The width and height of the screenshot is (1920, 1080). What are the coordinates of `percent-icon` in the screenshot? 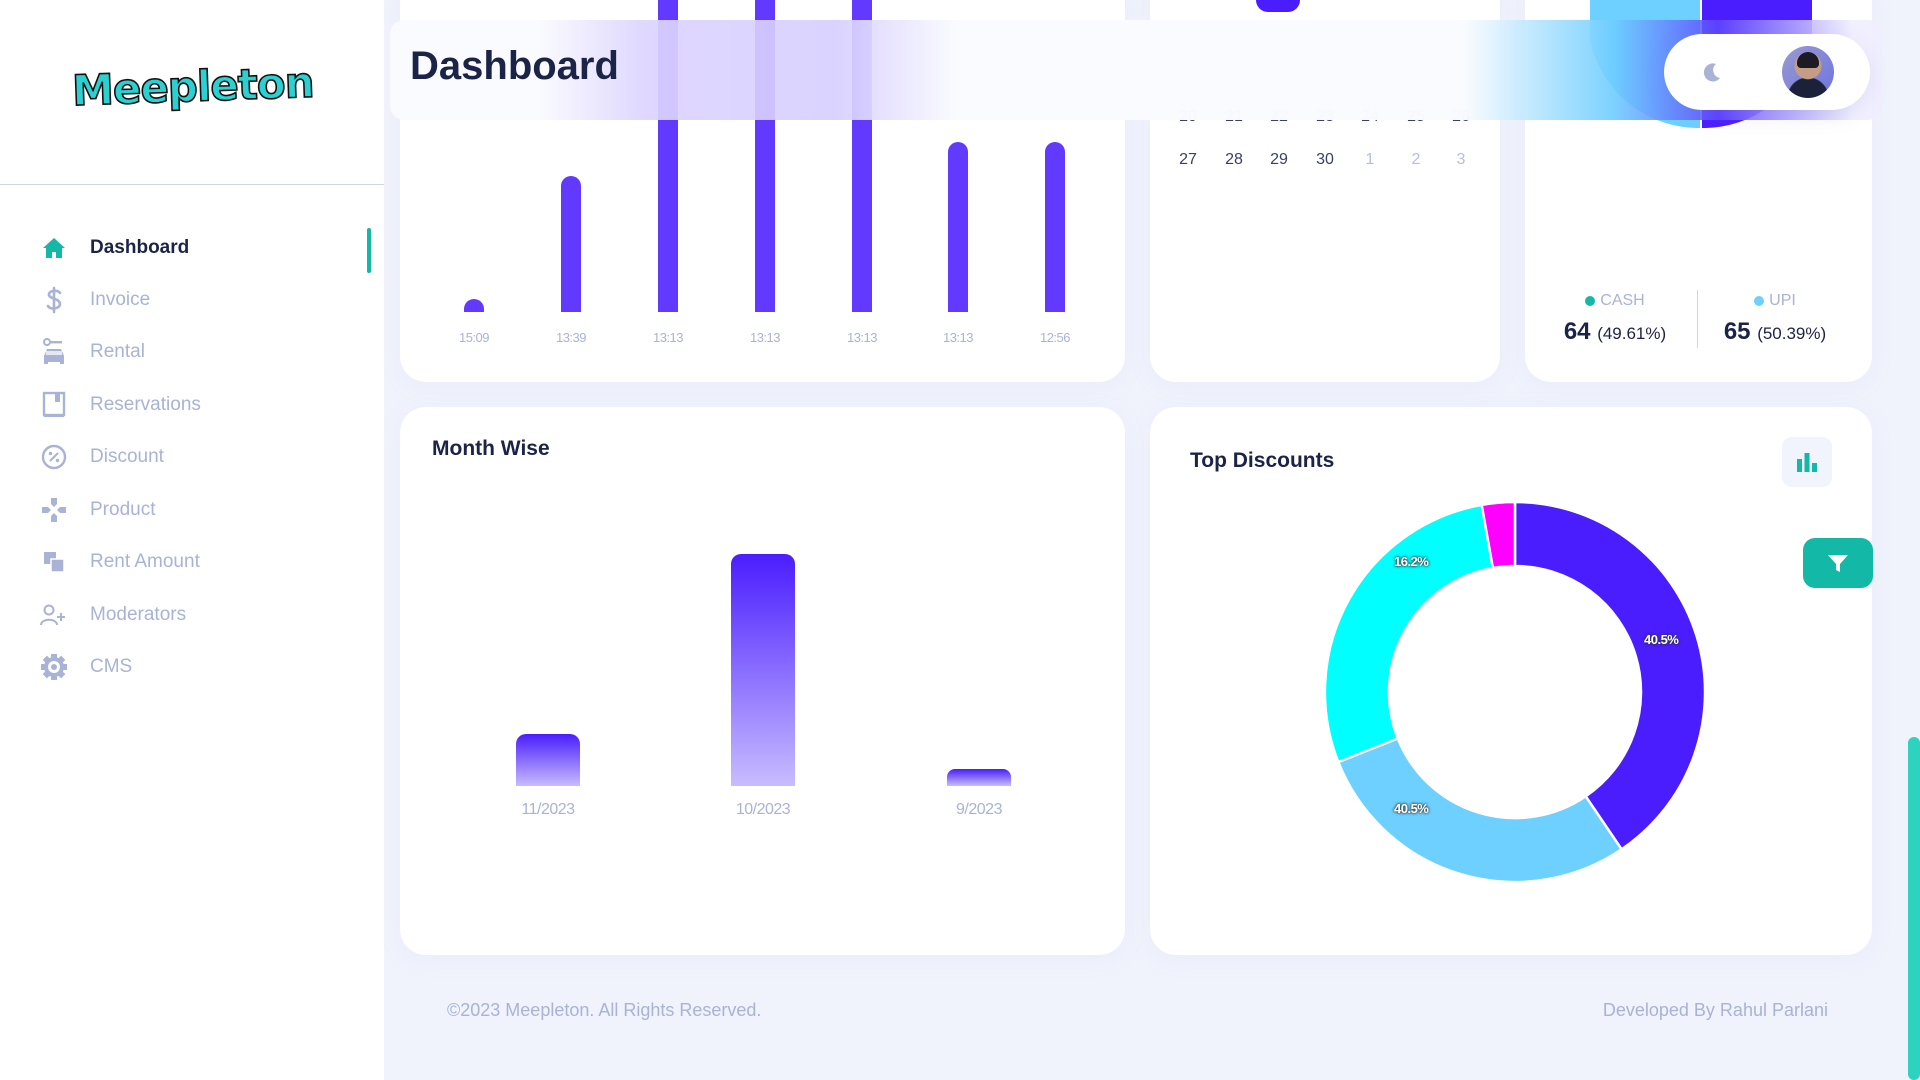 It's located at (54, 457).